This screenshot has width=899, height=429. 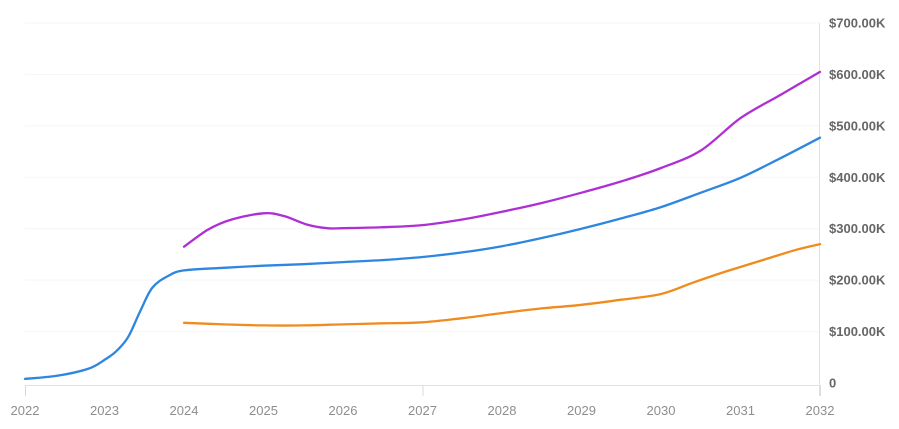 What do you see at coordinates (104, 410) in the screenshot?
I see `x-axis-label: 2023` at bounding box center [104, 410].